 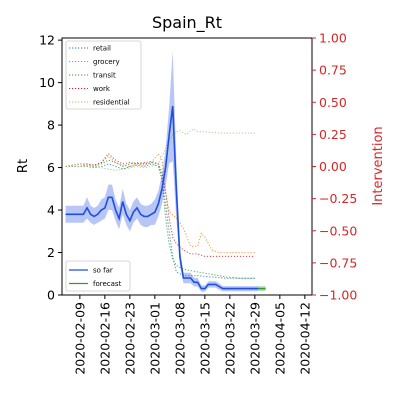 I want to click on x-tick-label: 2020-02-16, so click(x=104, y=338).